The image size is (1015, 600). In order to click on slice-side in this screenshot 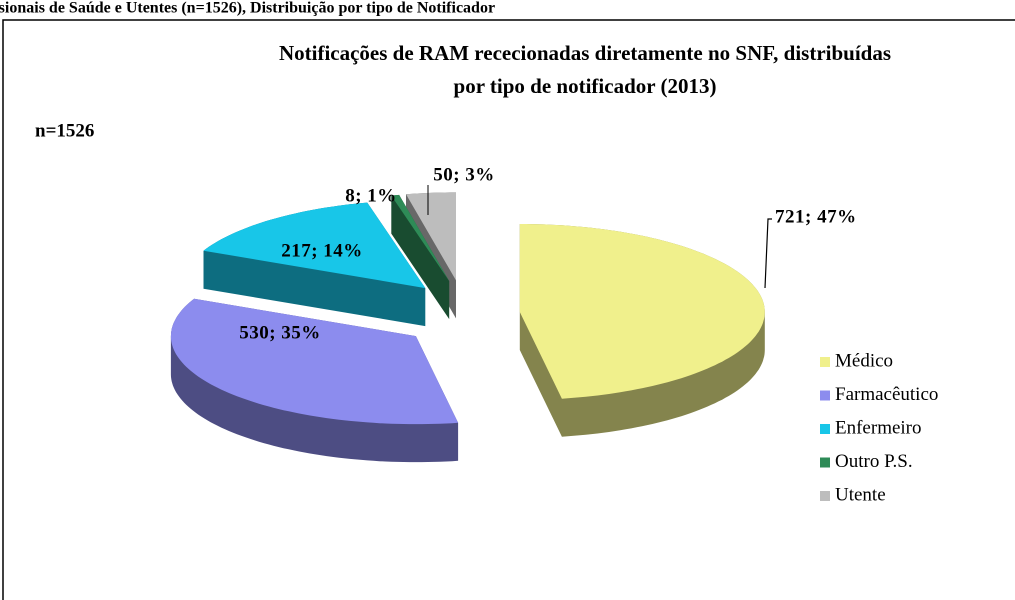, I will do `click(420, 257)`.